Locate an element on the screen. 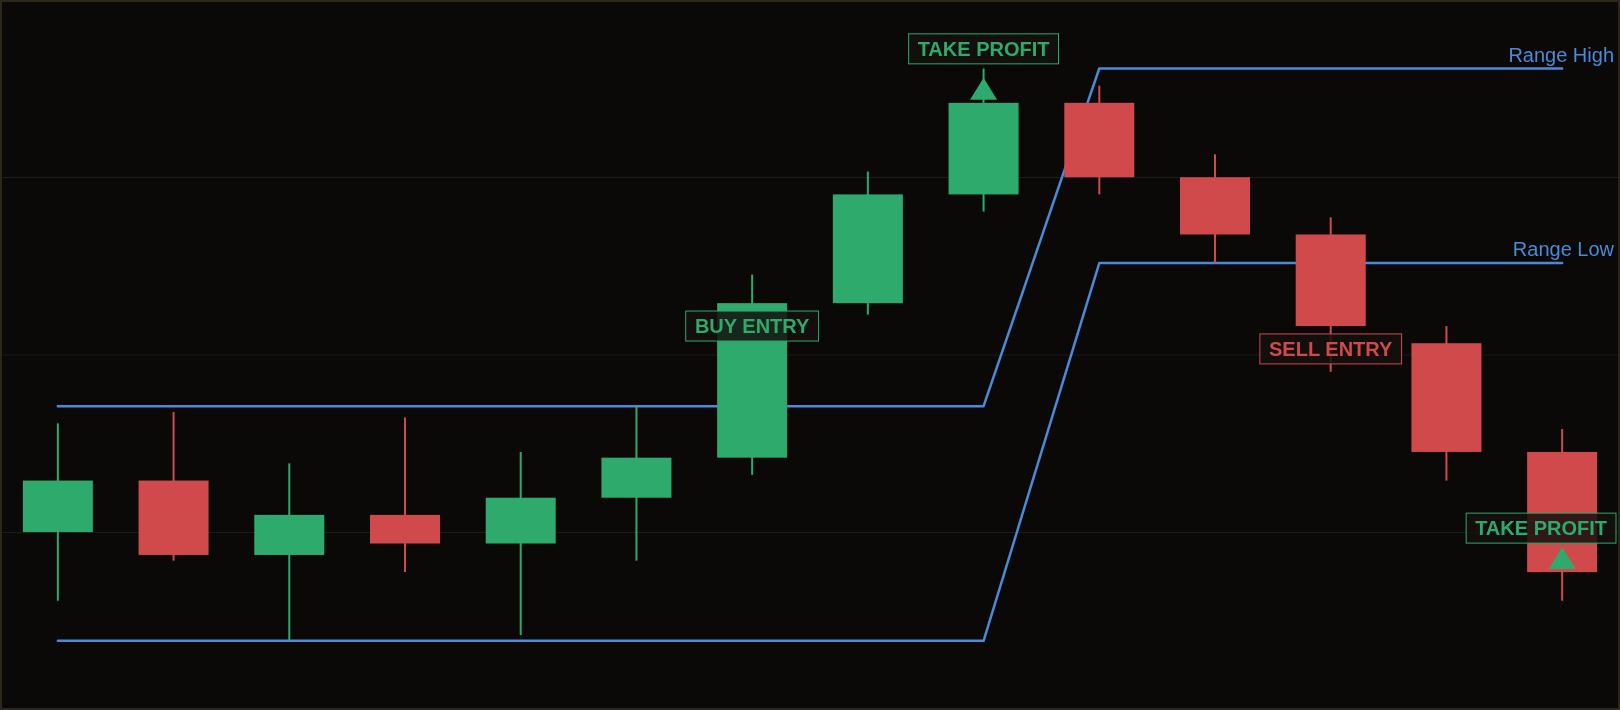 The width and height of the screenshot is (1620, 710). annotation: SELL ENTRY is located at coordinates (1331, 348).